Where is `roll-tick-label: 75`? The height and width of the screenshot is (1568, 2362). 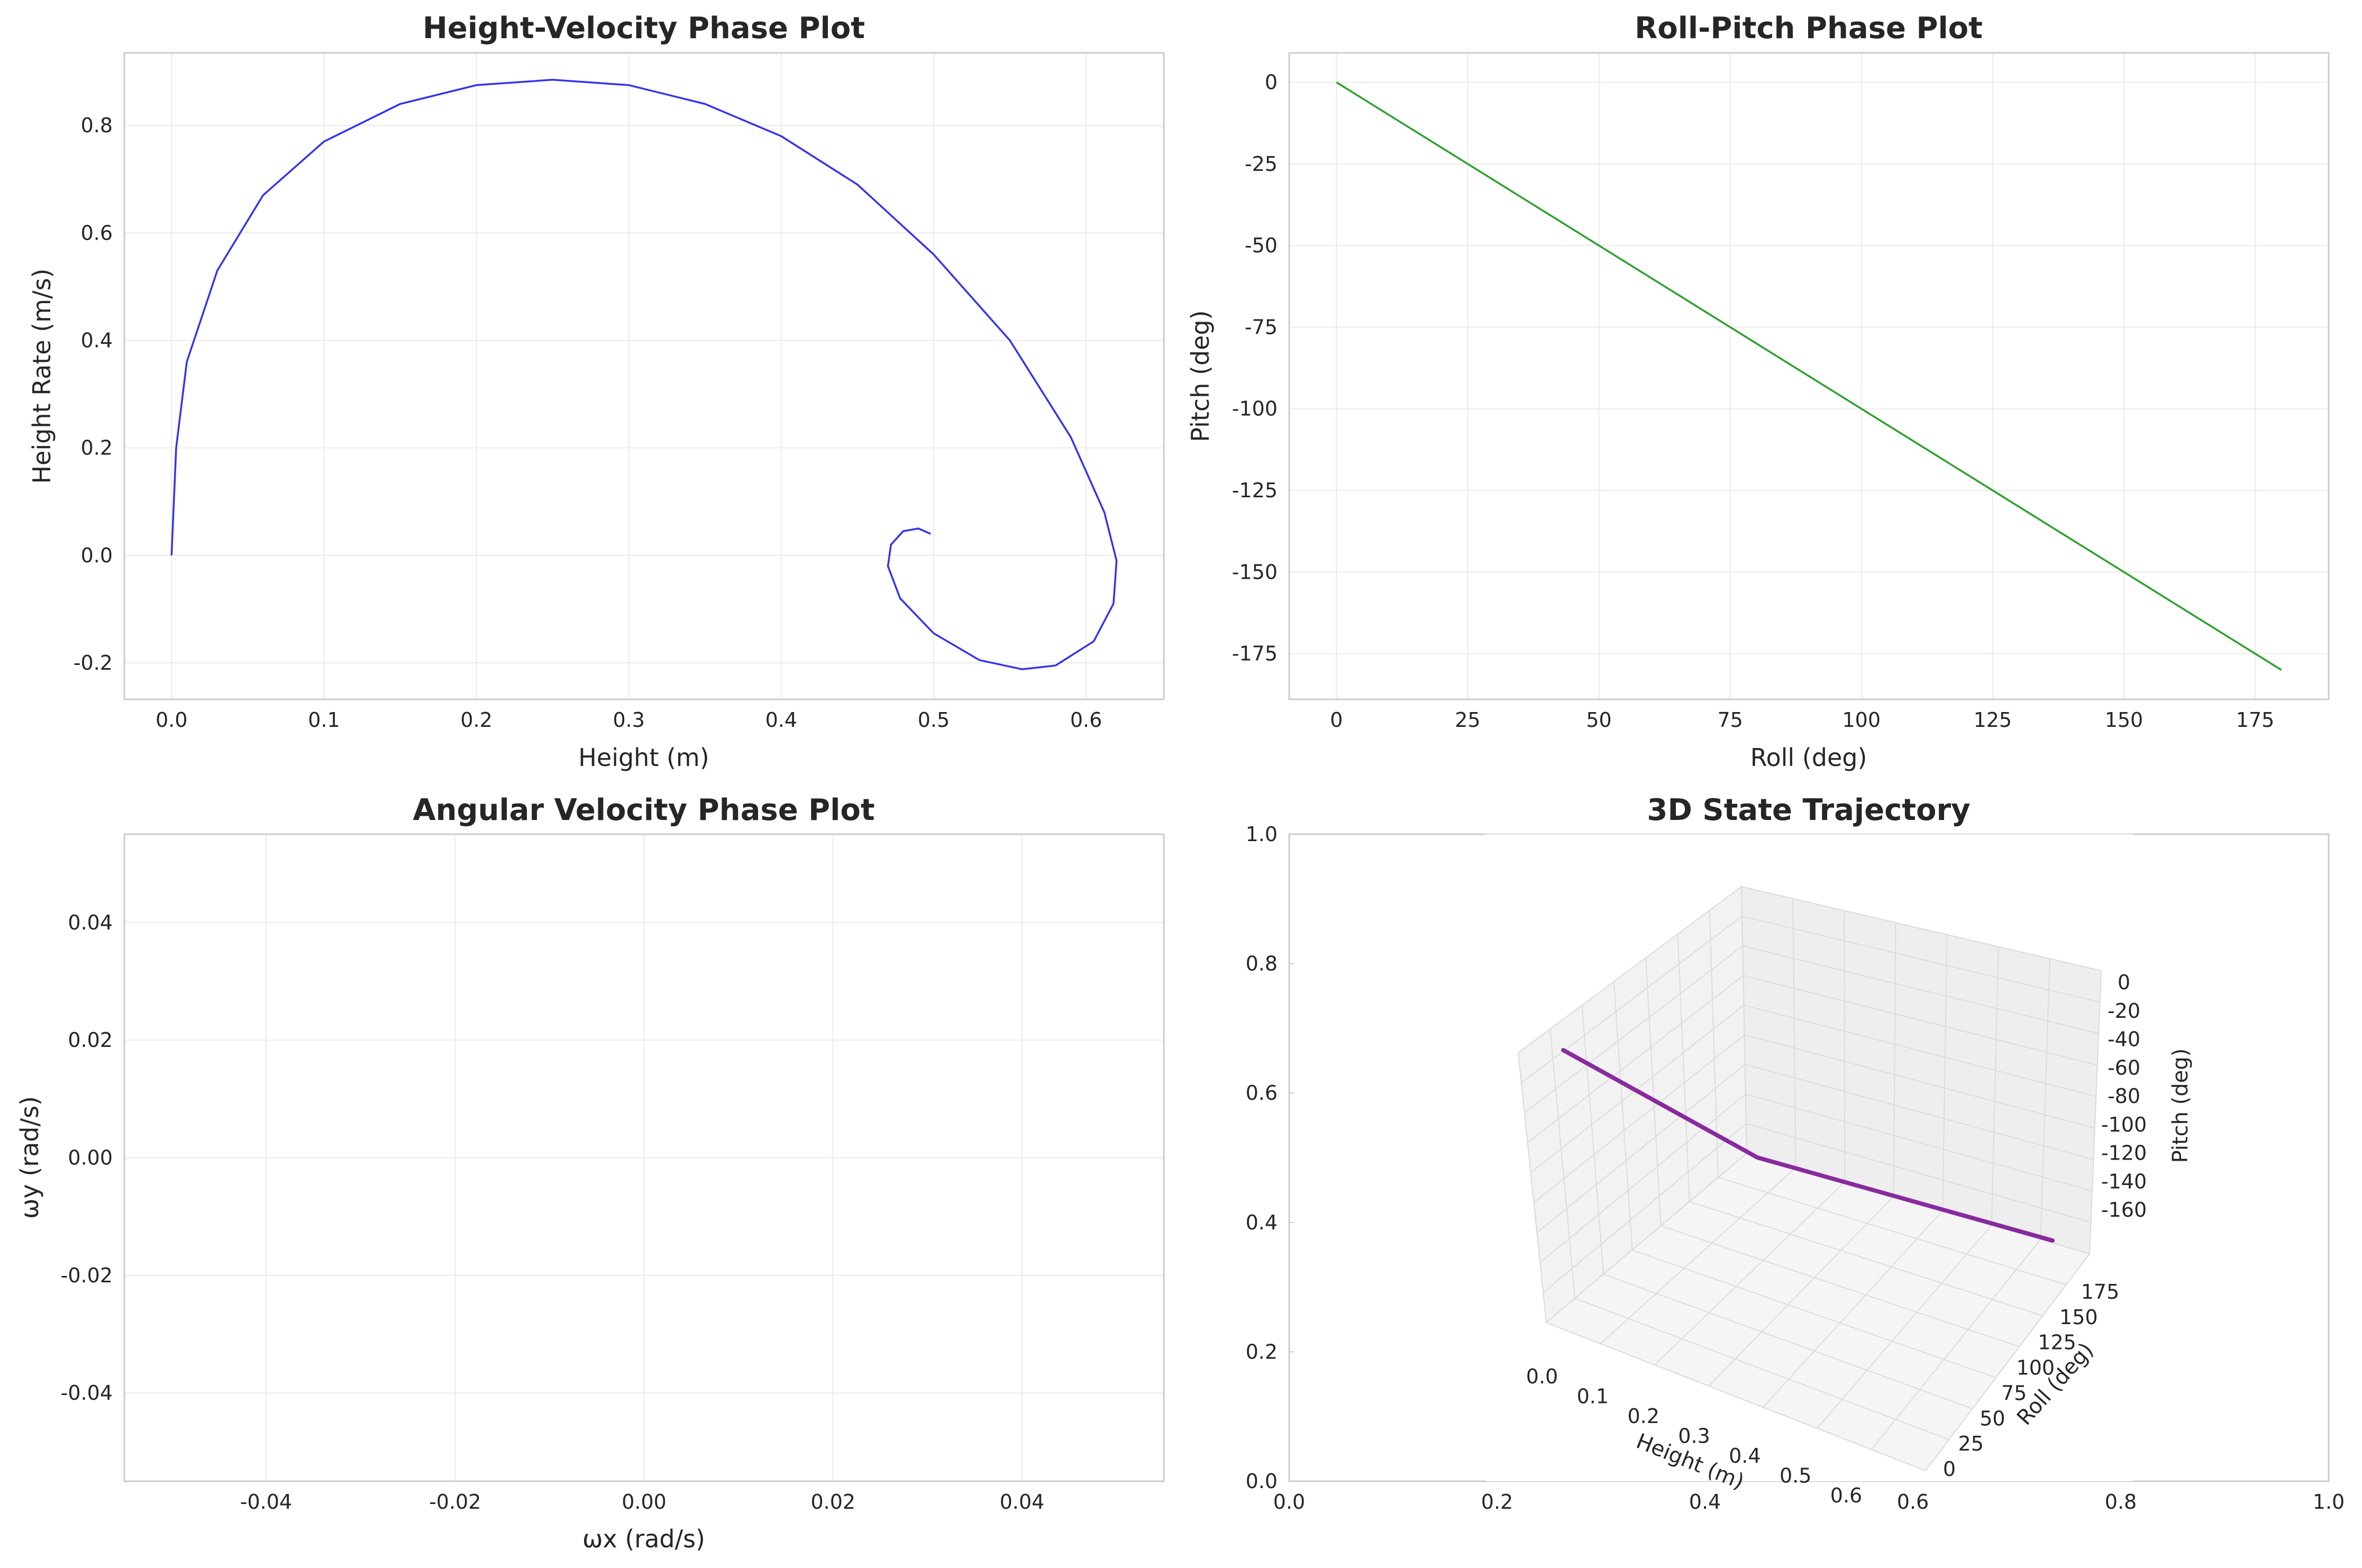 roll-tick-label: 75 is located at coordinates (2014, 1393).